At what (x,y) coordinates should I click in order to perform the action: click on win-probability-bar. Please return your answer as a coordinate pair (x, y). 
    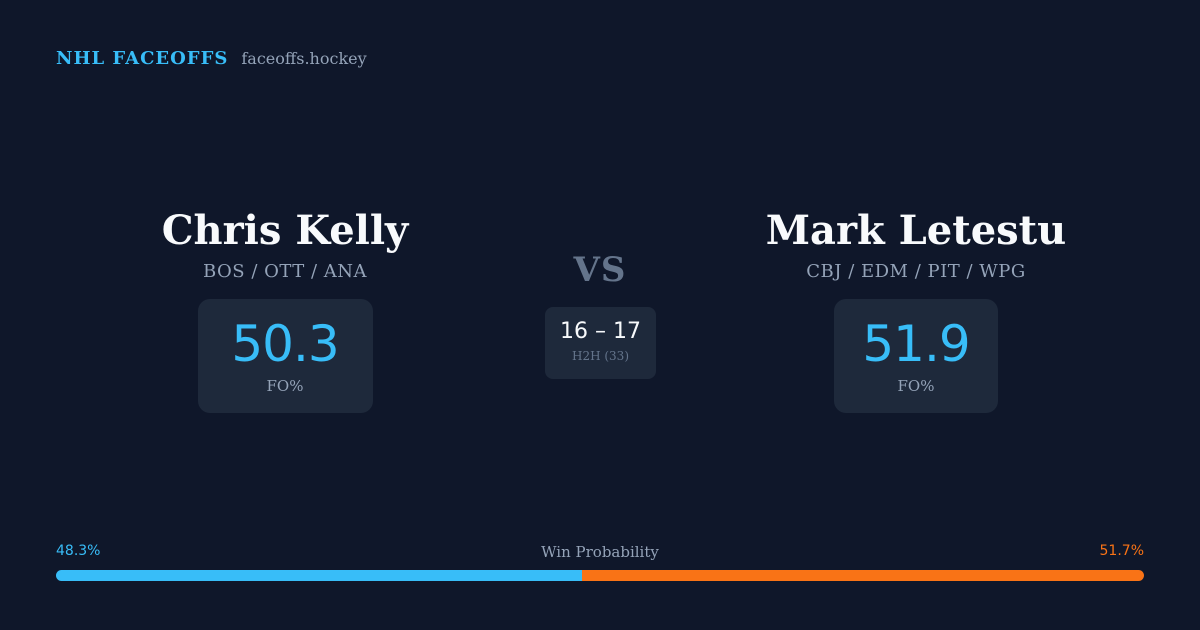
    Looking at the image, I should click on (600, 575).